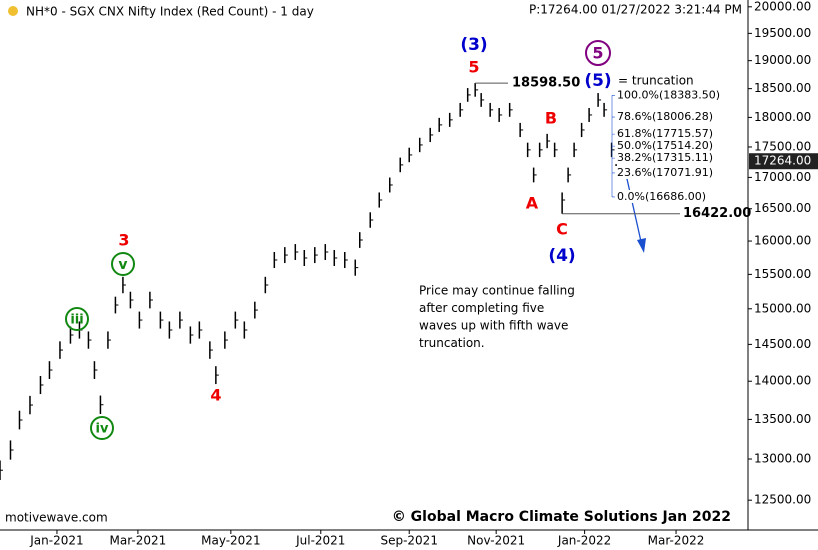 The width and height of the screenshot is (818, 550). I want to click on wave-label: (5), so click(597, 81).